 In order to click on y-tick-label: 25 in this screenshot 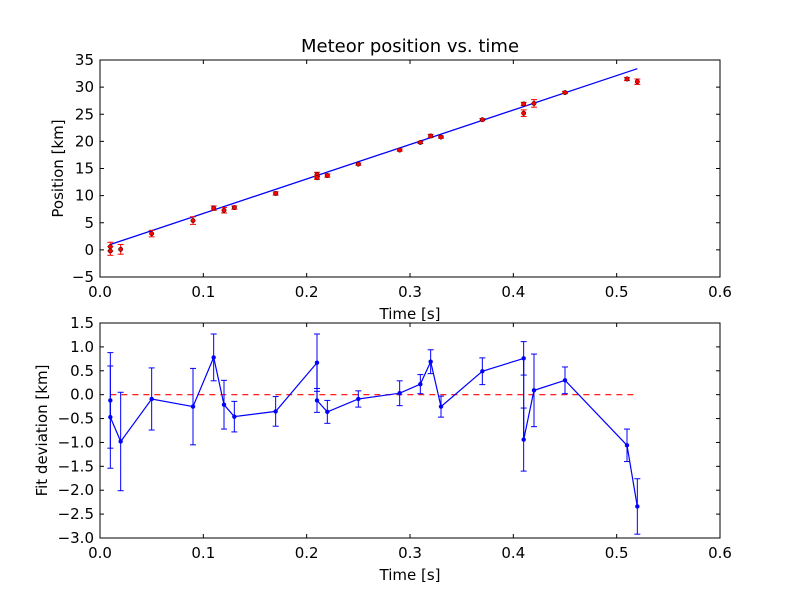, I will do `click(84, 114)`.